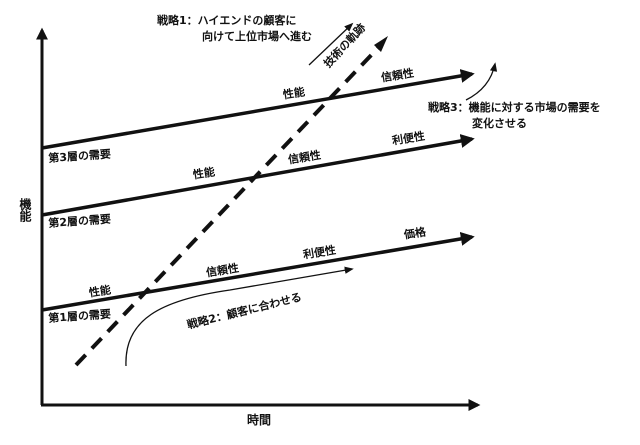  What do you see at coordinates (294, 93) in the screenshot?
I see `layer-3-attr-performance: 性能` at bounding box center [294, 93].